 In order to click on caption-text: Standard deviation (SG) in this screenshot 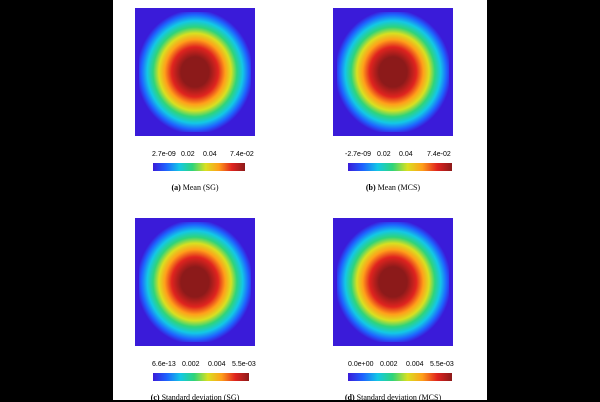, I will do `click(200, 397)`.